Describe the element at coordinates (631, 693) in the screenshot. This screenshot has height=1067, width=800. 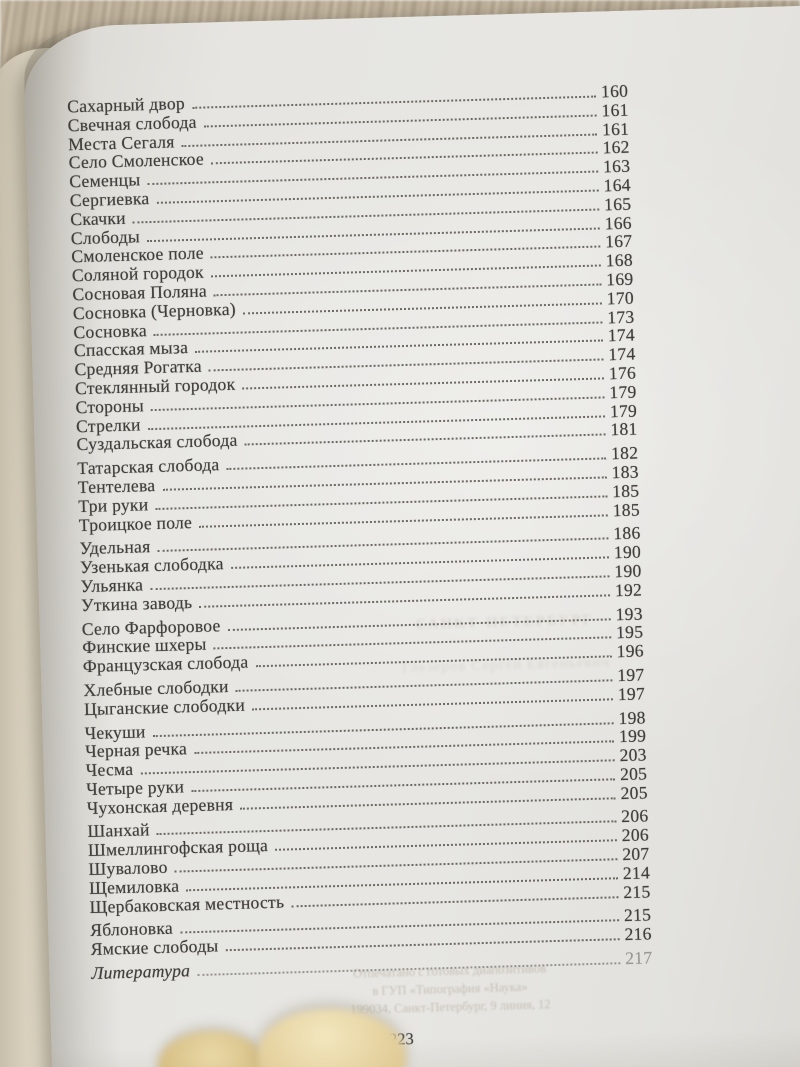
I see `entry-page-number: 197` at that location.